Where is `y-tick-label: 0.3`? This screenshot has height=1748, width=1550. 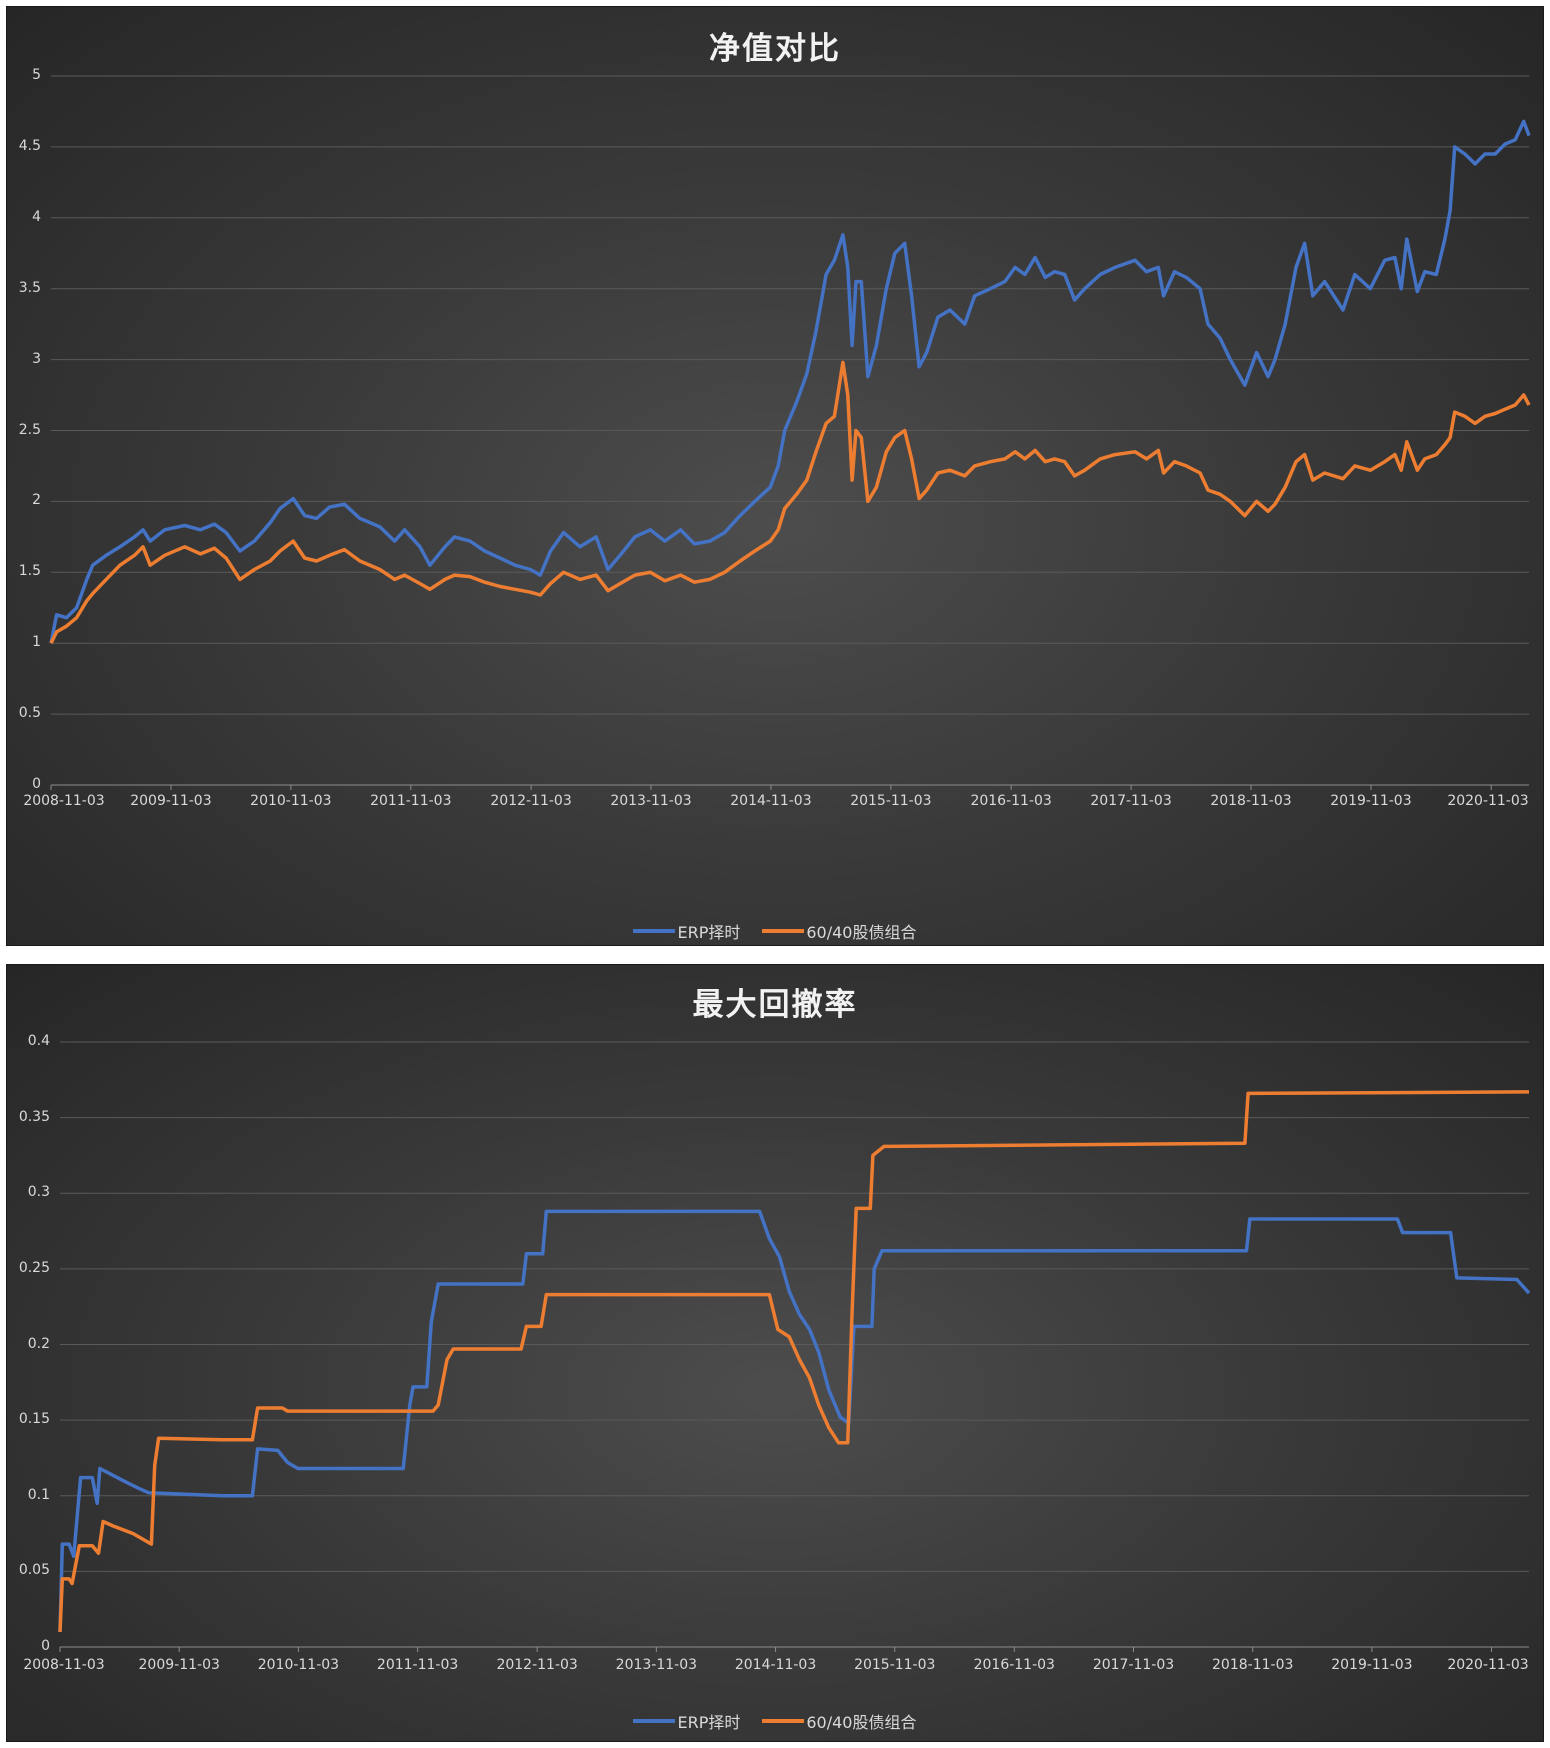 y-tick-label: 0.3 is located at coordinates (38, 1192).